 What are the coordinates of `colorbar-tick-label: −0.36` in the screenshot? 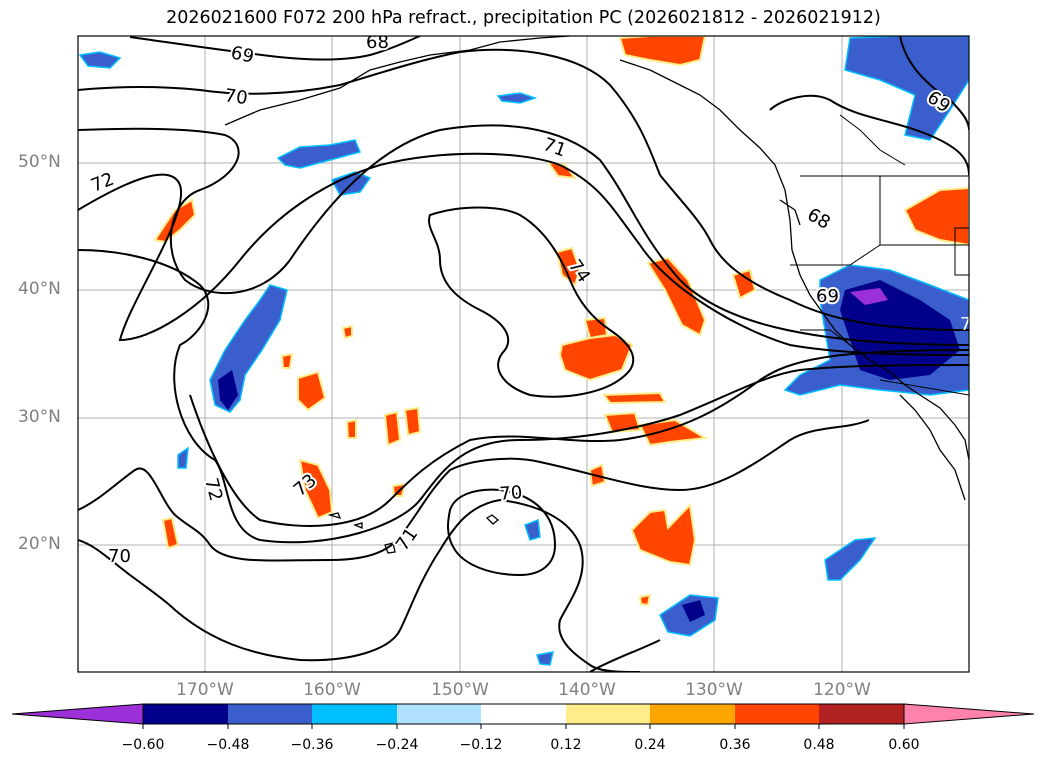 It's located at (312, 745).